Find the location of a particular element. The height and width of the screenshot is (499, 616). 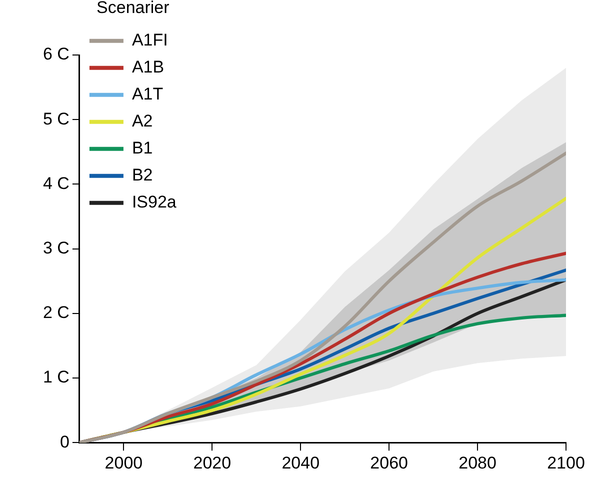

y-tick-label: 6 C is located at coordinates (56, 54).